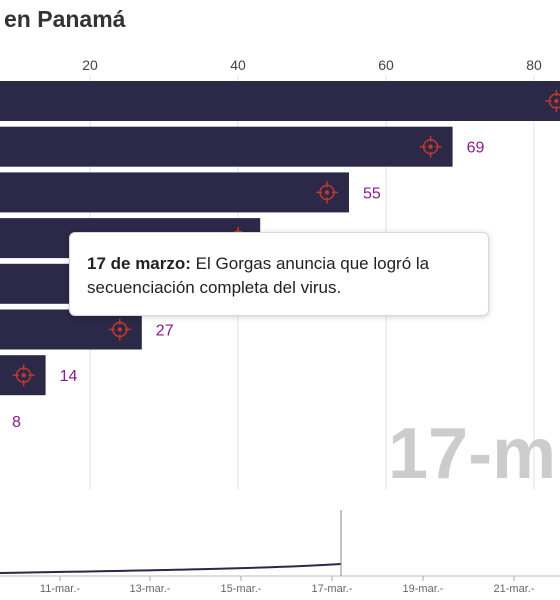 Image resolution: width=560 pixels, height=600 pixels. What do you see at coordinates (514, 589) in the screenshot?
I see `timeline-tick-label: 21-mar.-` at bounding box center [514, 589].